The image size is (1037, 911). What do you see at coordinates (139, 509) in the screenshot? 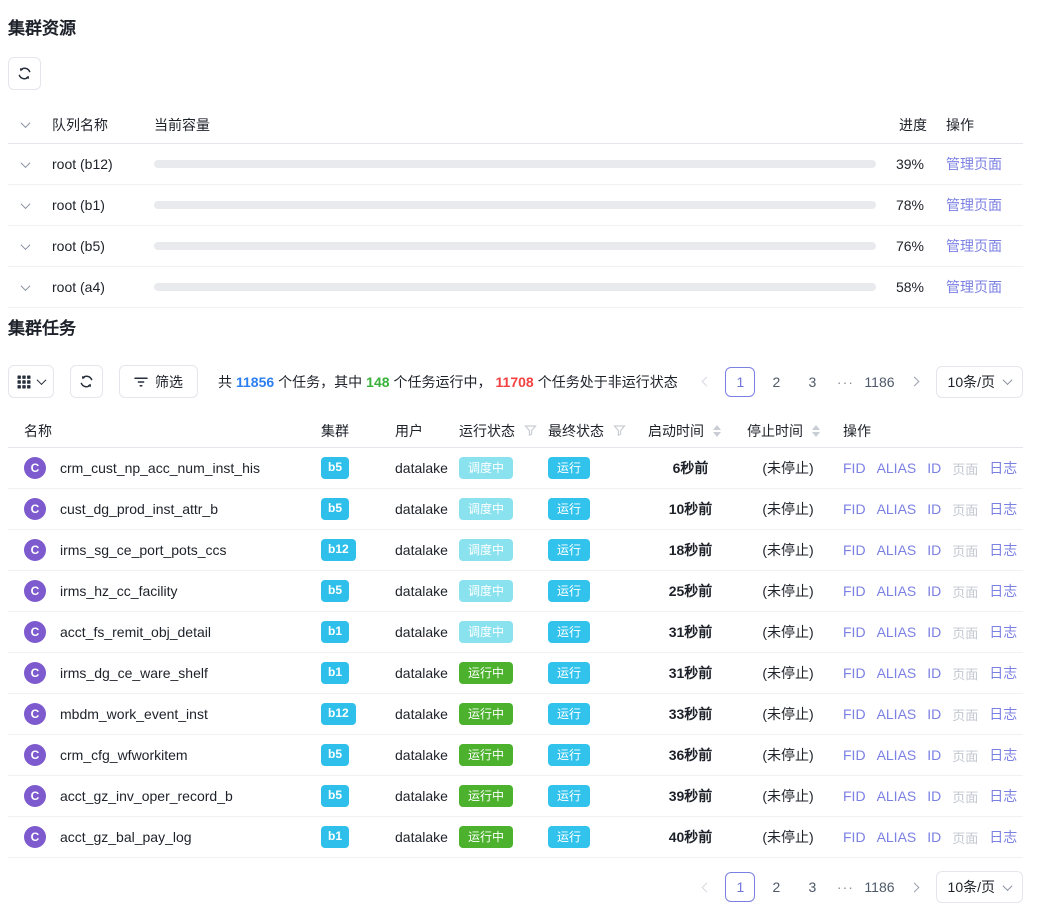
I see `task-name: cust_dg_prod_inst_attr_b` at bounding box center [139, 509].